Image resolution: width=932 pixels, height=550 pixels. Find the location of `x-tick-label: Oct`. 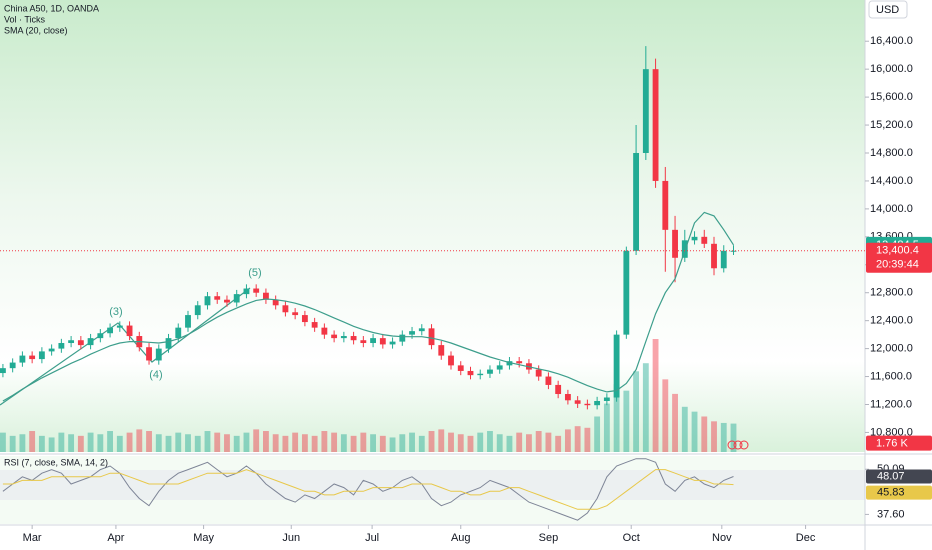

x-tick-label: Oct is located at coordinates (631, 538).